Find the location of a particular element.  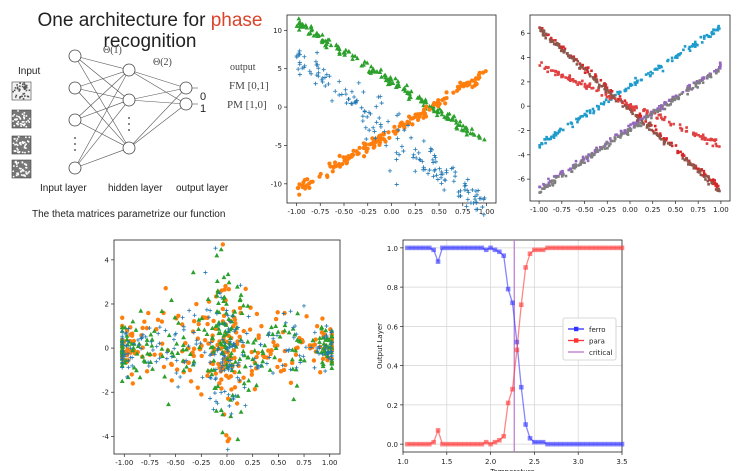

plot-frame is located at coordinates (512, 346).